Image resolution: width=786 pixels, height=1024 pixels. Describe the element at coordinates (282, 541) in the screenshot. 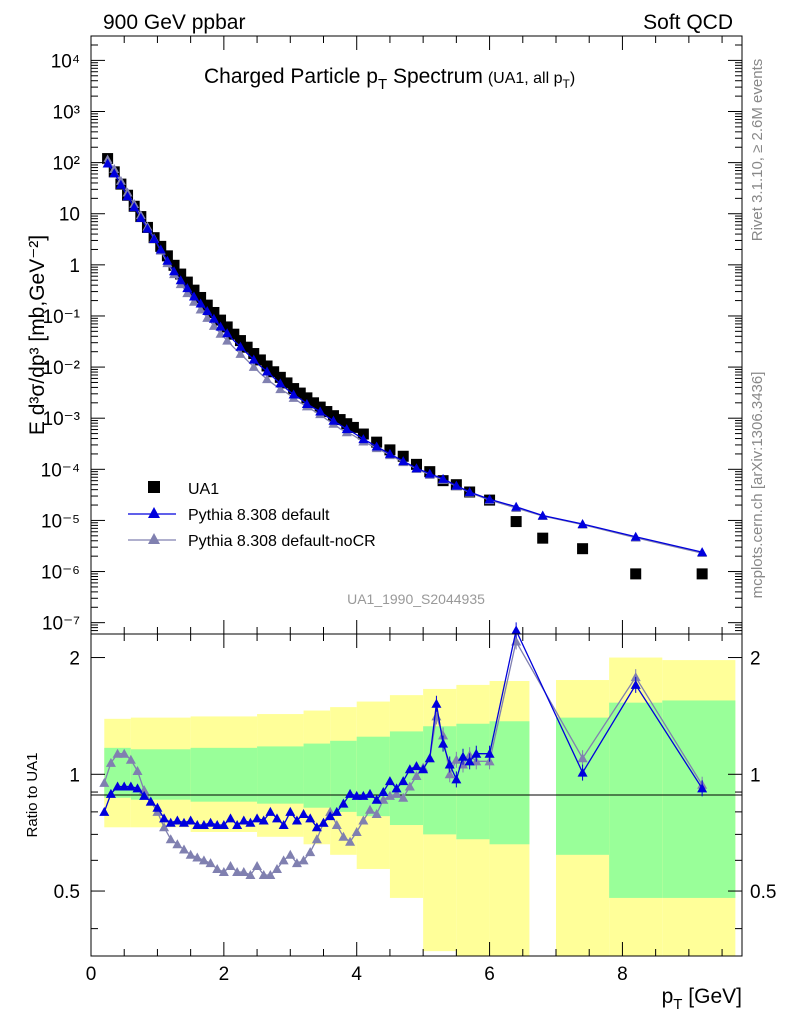

I see `legend-label-nocr: Pythia 8.308 default-noCR` at that location.